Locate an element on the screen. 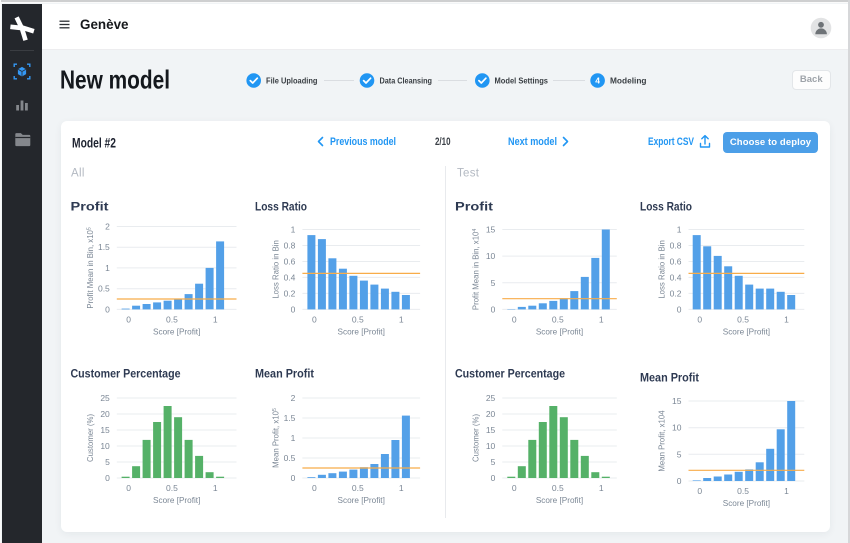  svg-text: Customer Percentage is located at coordinates (510, 374).